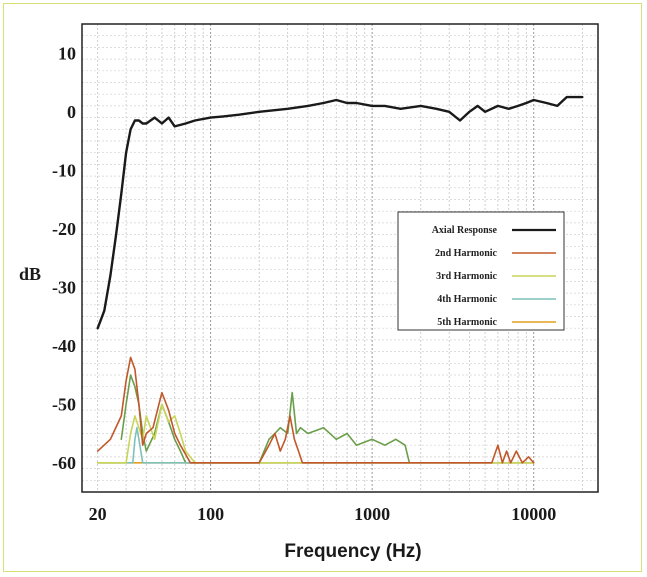  What do you see at coordinates (64, 229) in the screenshot?
I see `y-tick-label: -20` at bounding box center [64, 229].